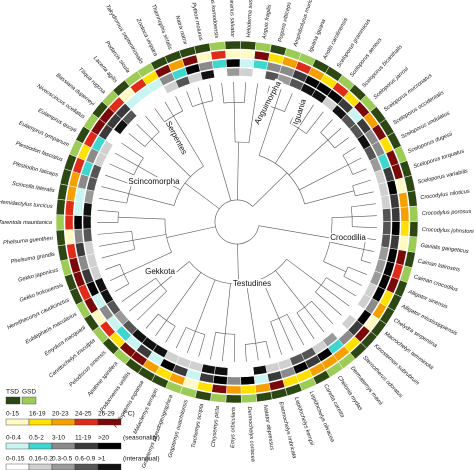 The image size is (474, 470). I want to click on clade-label: Iguania, so click(299, 111).